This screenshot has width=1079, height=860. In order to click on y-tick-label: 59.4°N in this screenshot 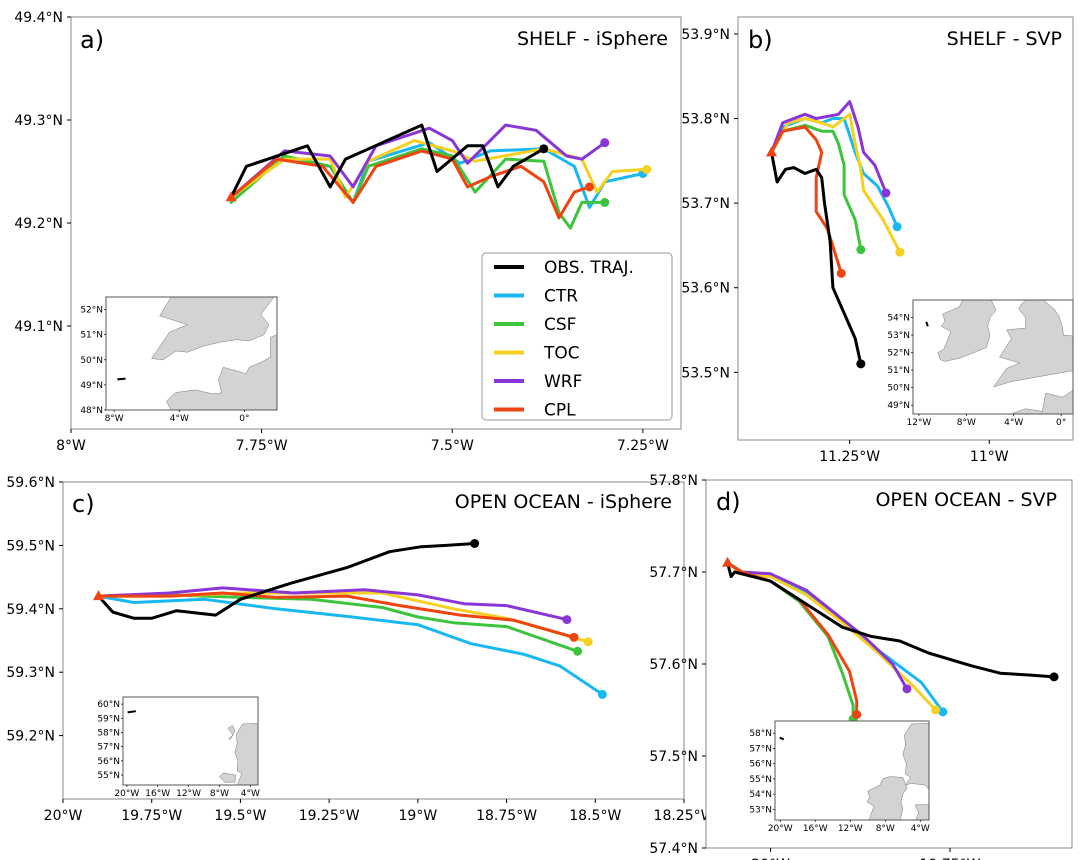, I will do `click(30, 610)`.